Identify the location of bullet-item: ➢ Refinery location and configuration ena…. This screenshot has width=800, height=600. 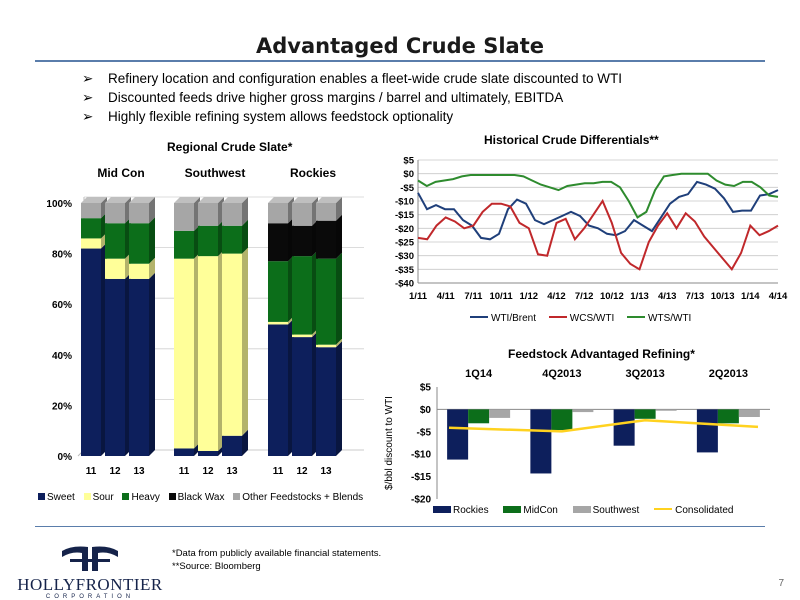
(352, 78).